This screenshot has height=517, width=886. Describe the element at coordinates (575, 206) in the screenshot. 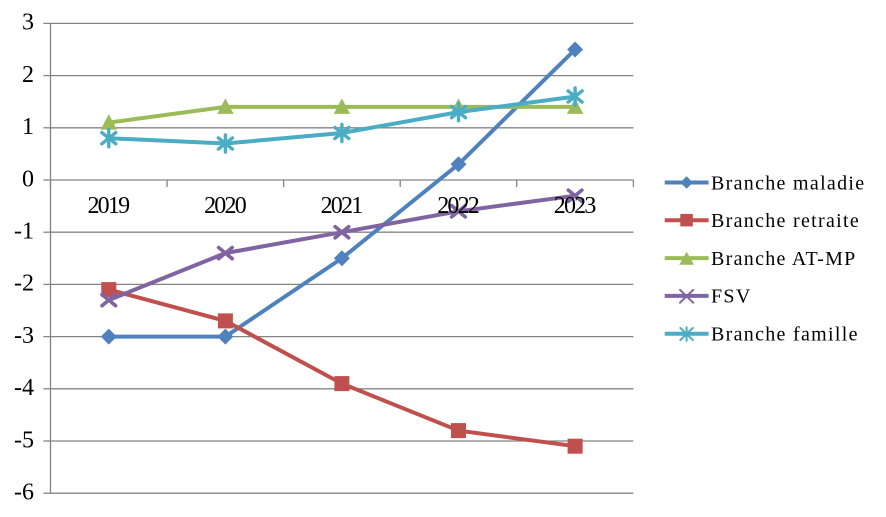

I see `svg-text: 2023` at that location.